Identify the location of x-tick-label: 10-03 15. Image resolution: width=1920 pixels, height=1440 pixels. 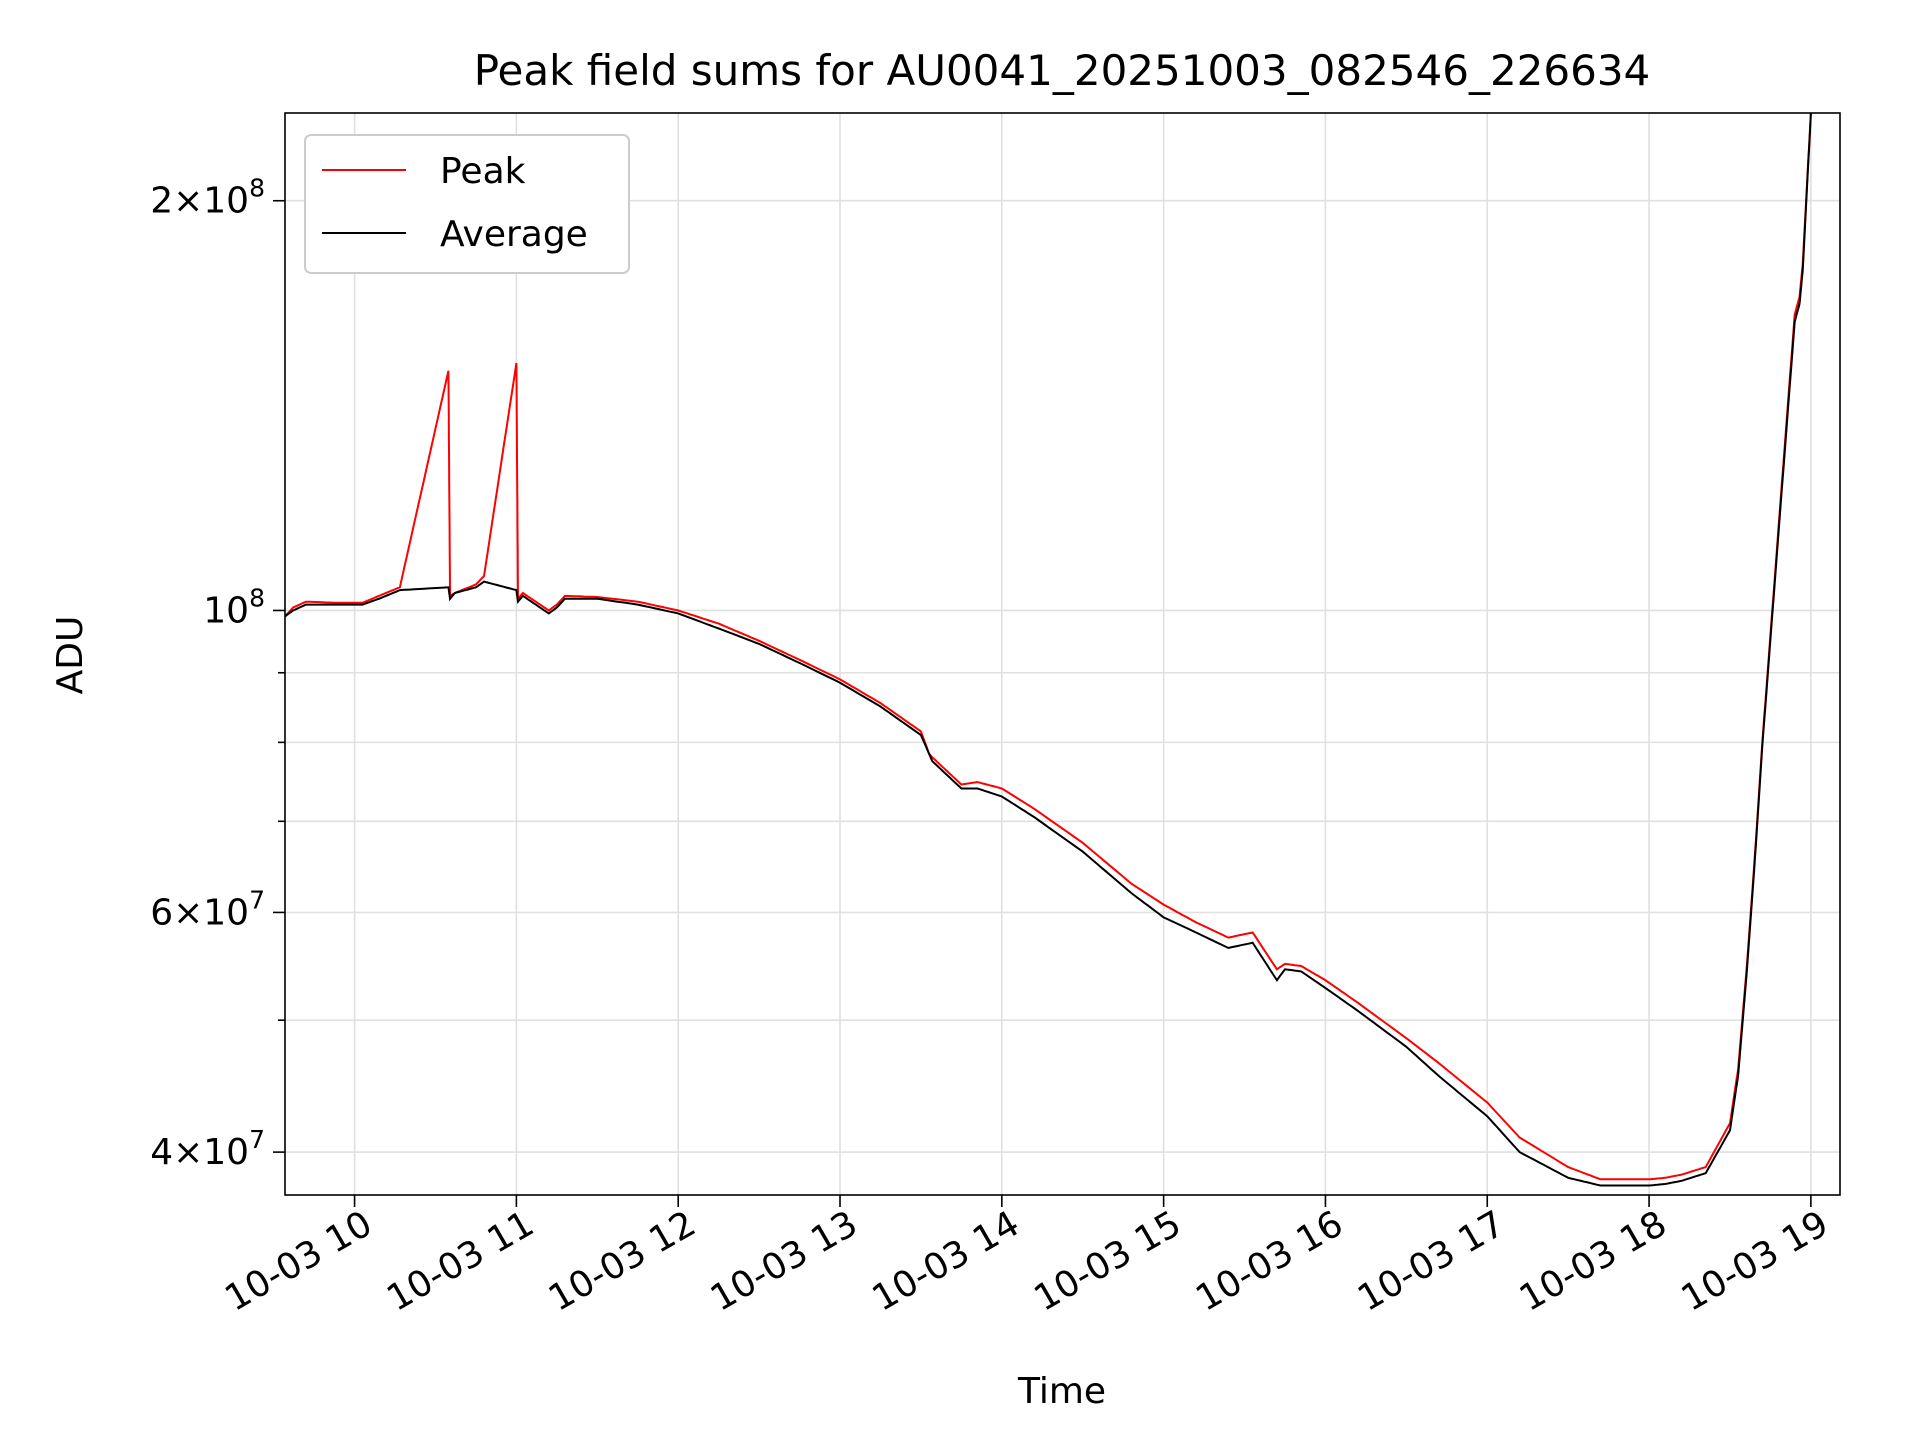
(1107, 1261).